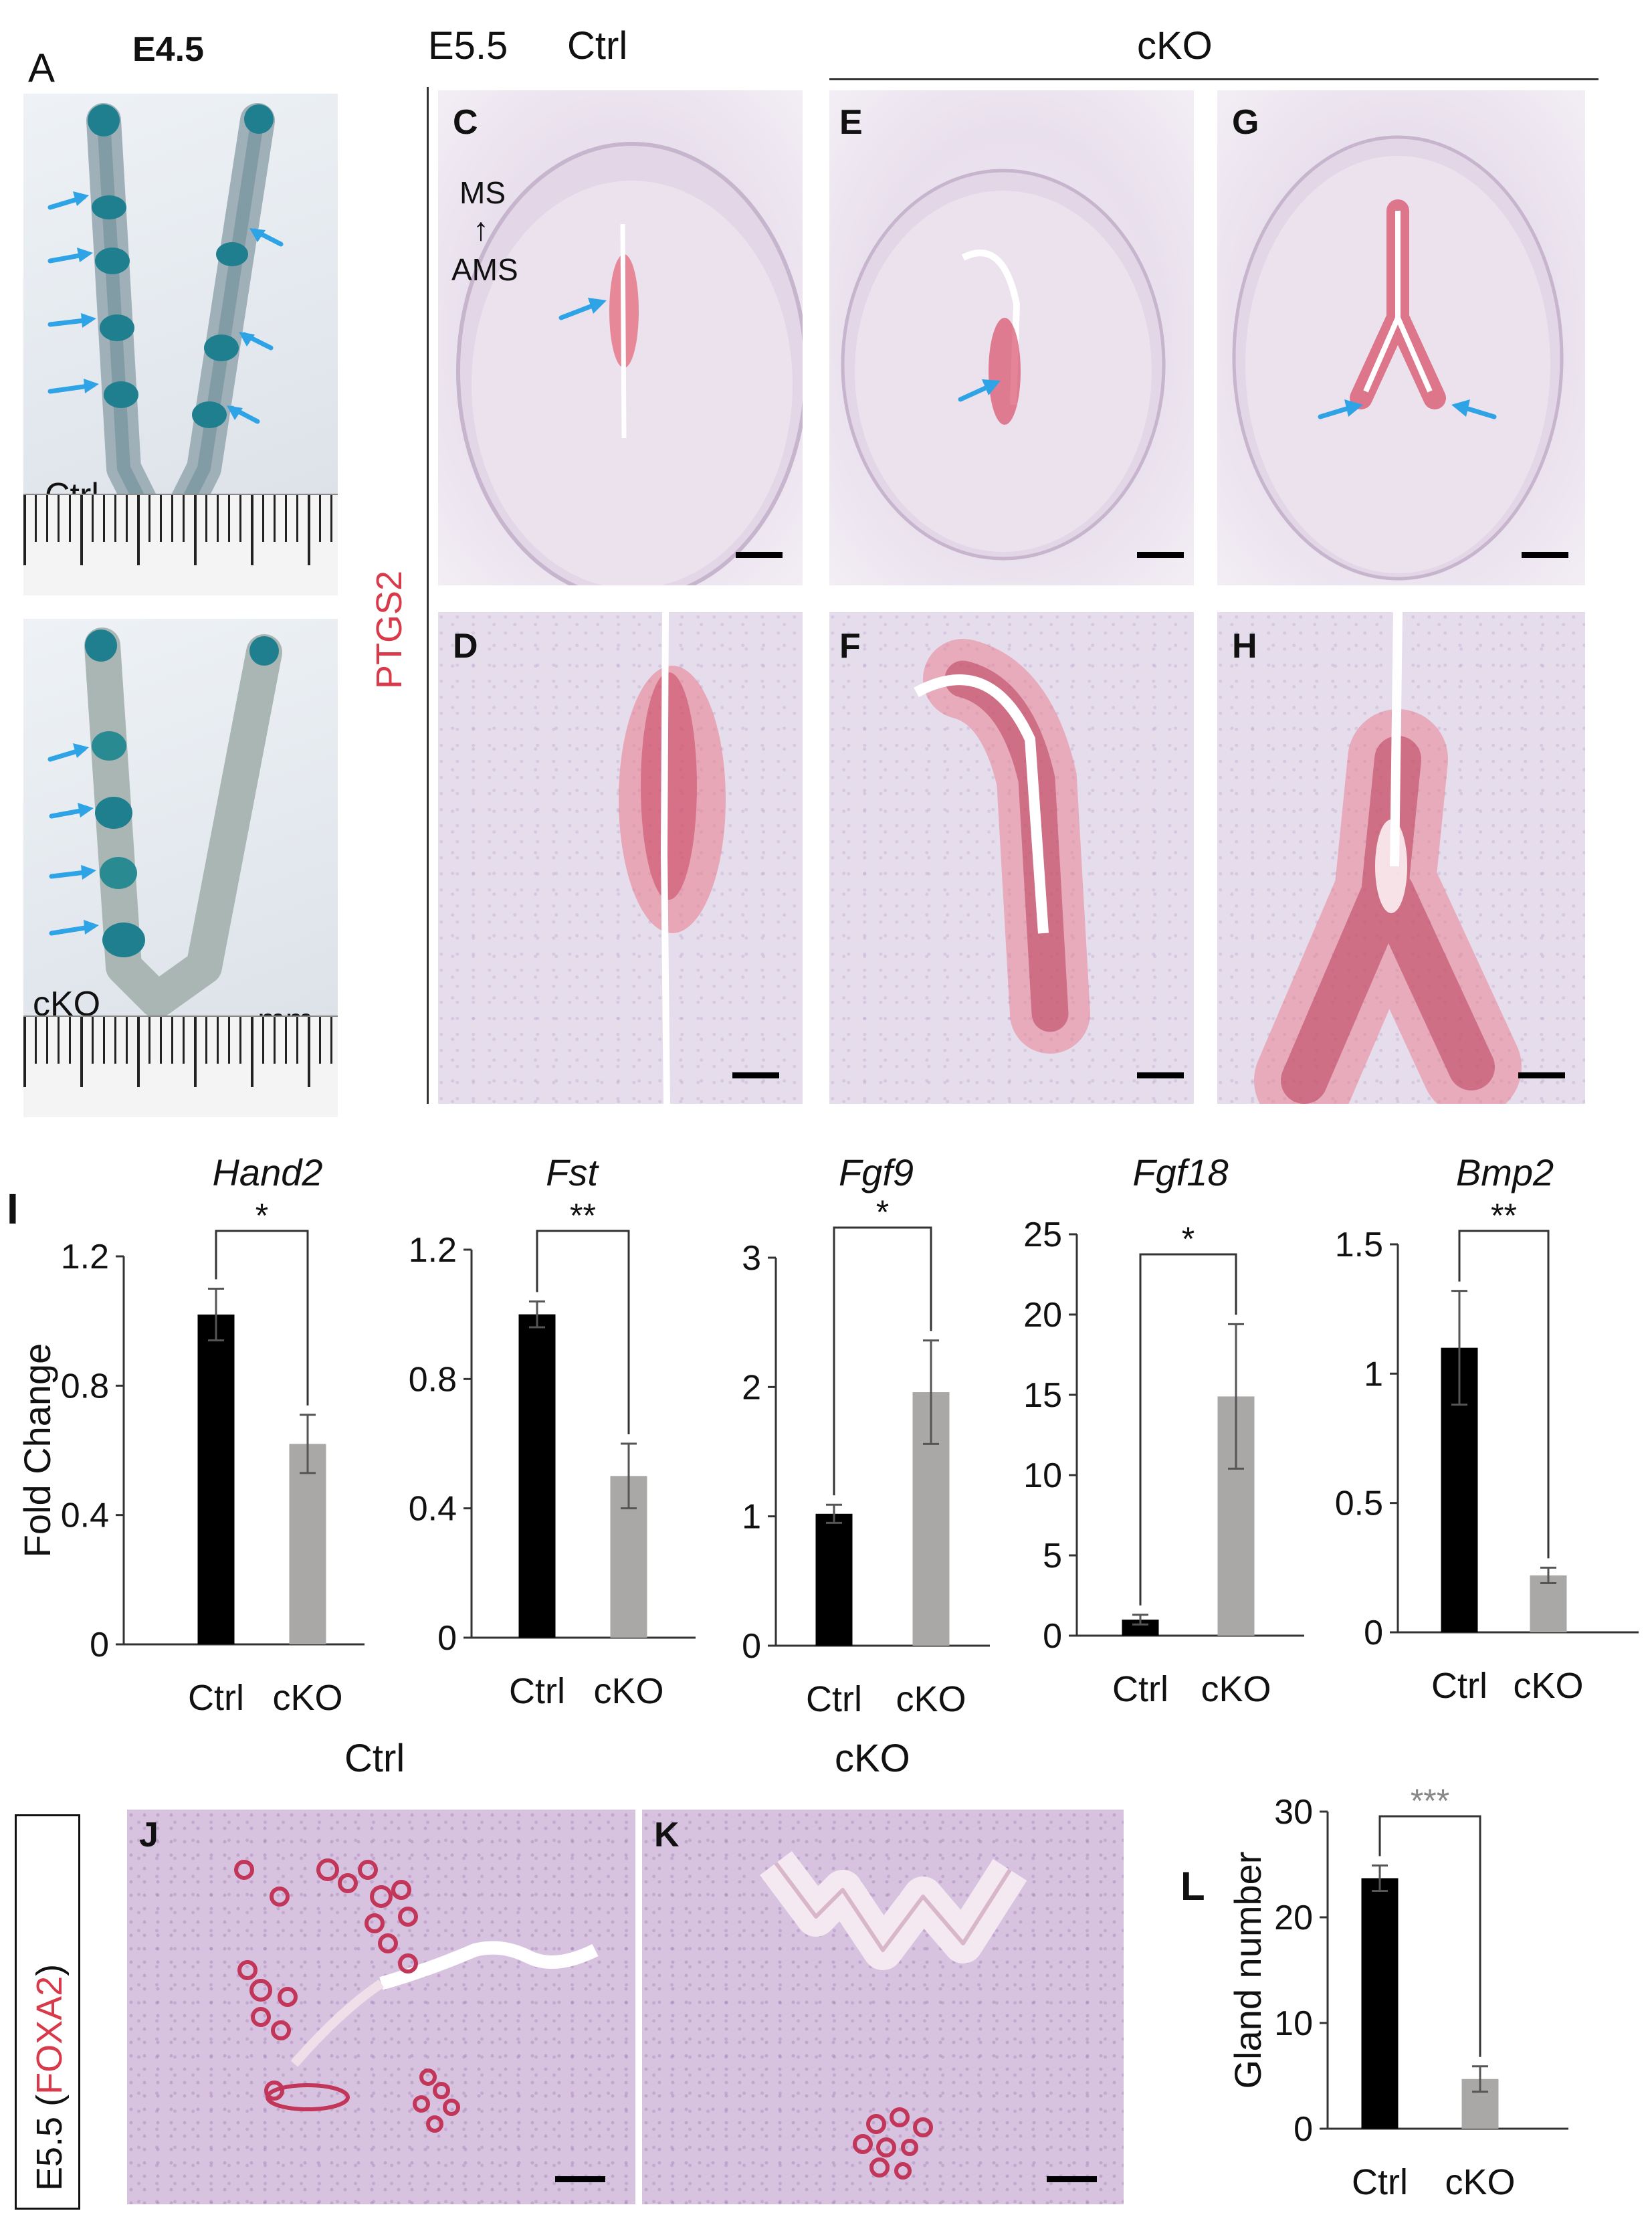 The width and height of the screenshot is (1652, 2217). What do you see at coordinates (1180, 1172) in the screenshot?
I see `chart-title: Fgf18` at bounding box center [1180, 1172].